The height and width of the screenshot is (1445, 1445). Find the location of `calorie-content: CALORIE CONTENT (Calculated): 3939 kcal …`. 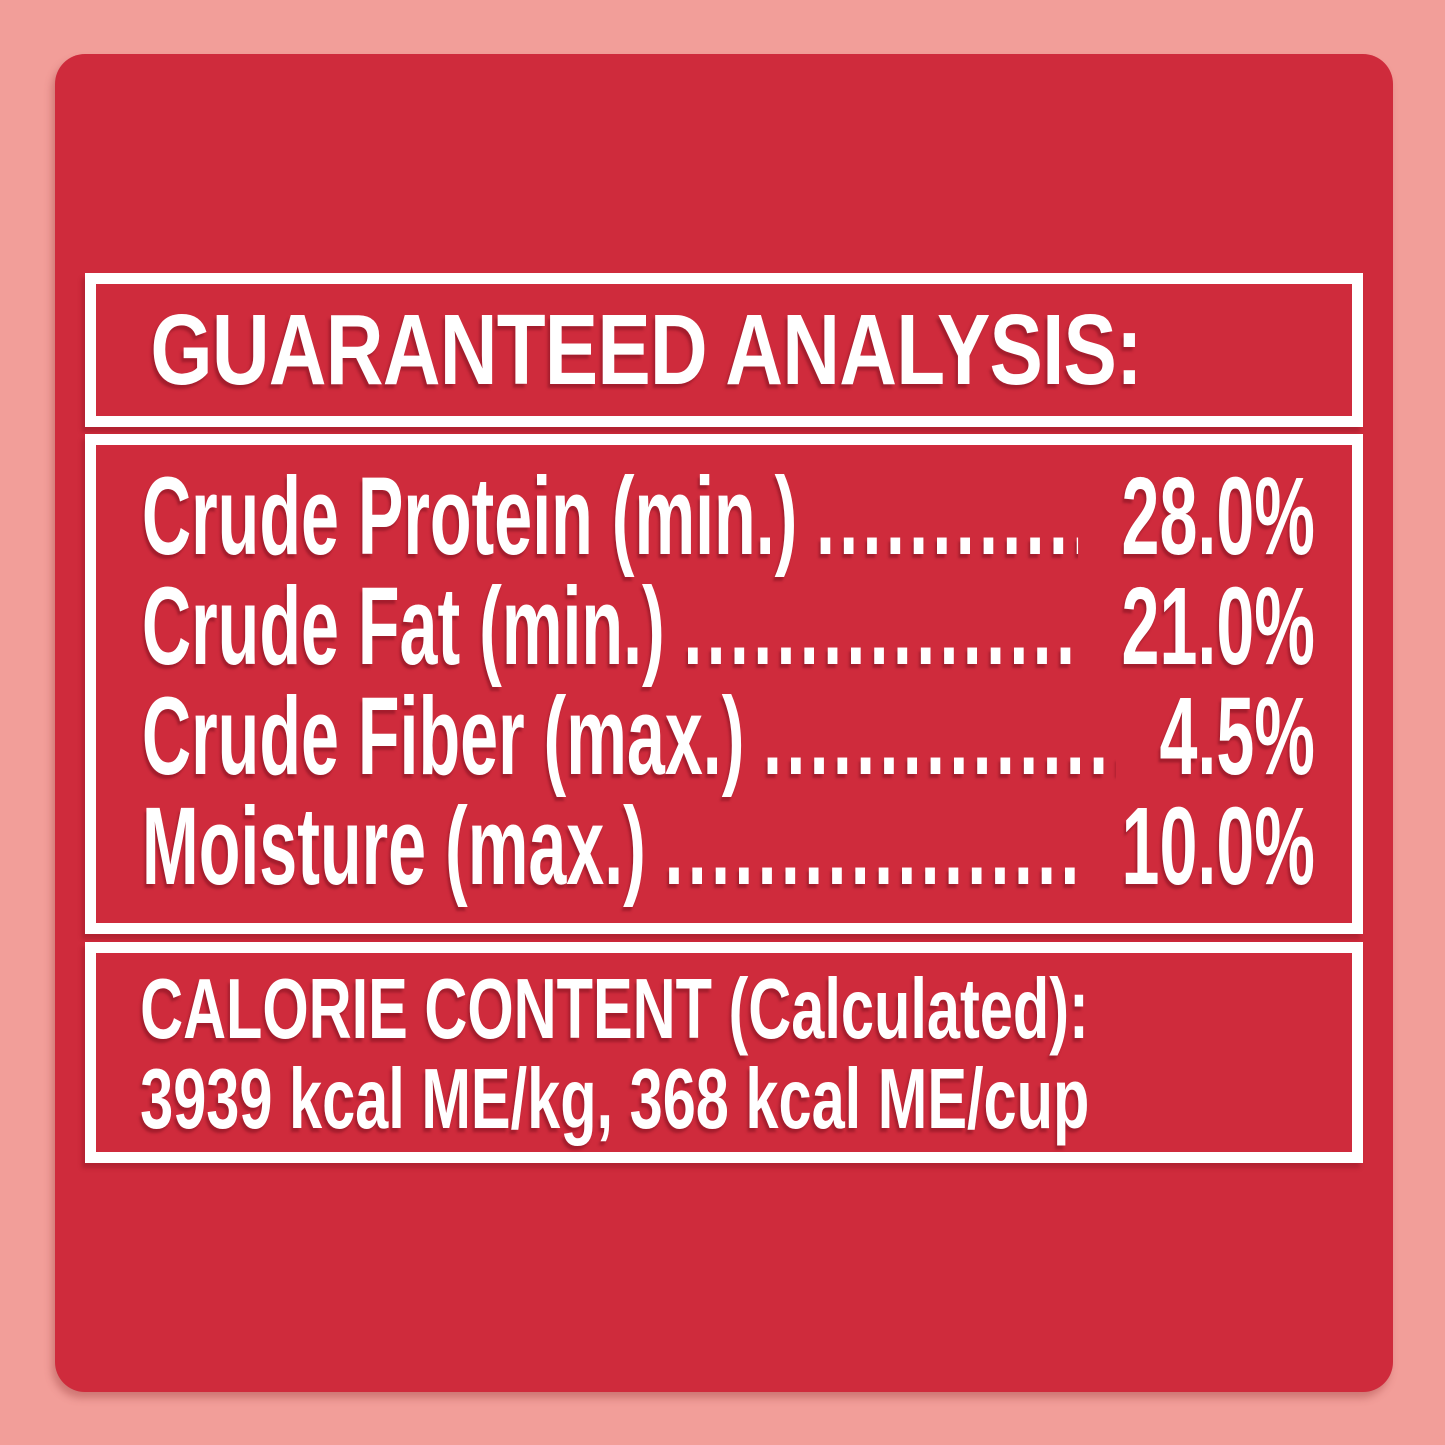

calorie-content: CALORIE CONTENT (Calculated): 3939 kcal … is located at coordinates (724, 1050).